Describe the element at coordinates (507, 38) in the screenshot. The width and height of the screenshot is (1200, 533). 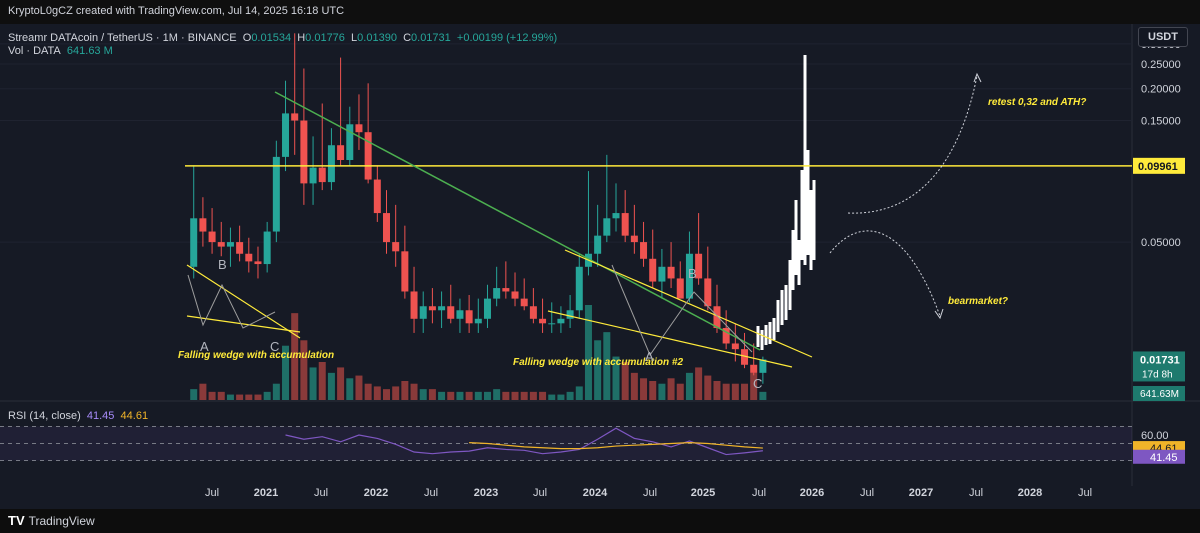
I see `change-value: +0.00199 (+12.99%)` at that location.